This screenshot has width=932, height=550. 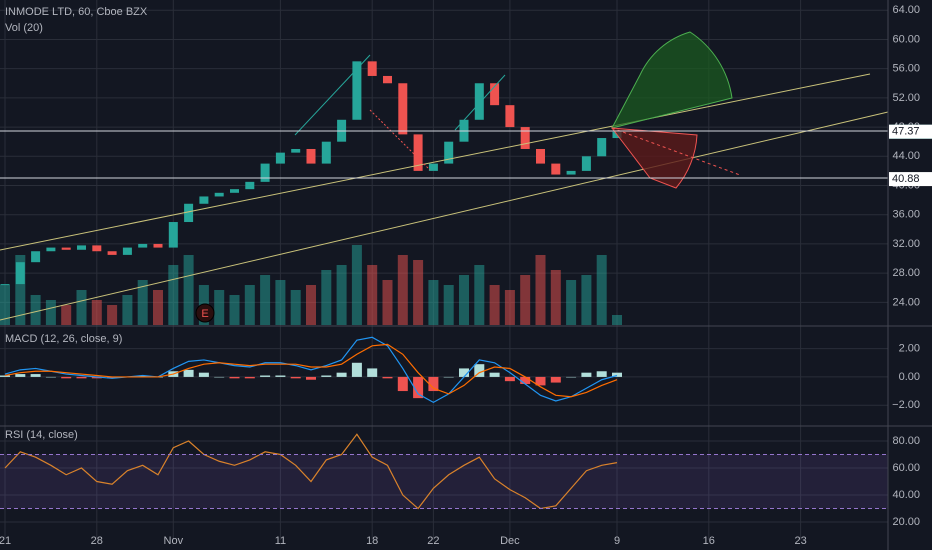 I want to click on y-tick-label: 44.00, so click(x=906, y=156).